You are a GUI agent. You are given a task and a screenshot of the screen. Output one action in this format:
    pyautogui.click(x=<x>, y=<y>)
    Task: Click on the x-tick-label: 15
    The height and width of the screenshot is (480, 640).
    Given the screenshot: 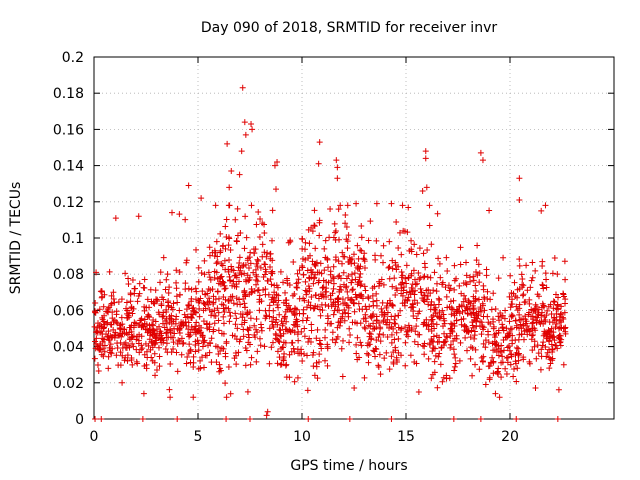 What is the action you would take?
    pyautogui.click(x=406, y=437)
    